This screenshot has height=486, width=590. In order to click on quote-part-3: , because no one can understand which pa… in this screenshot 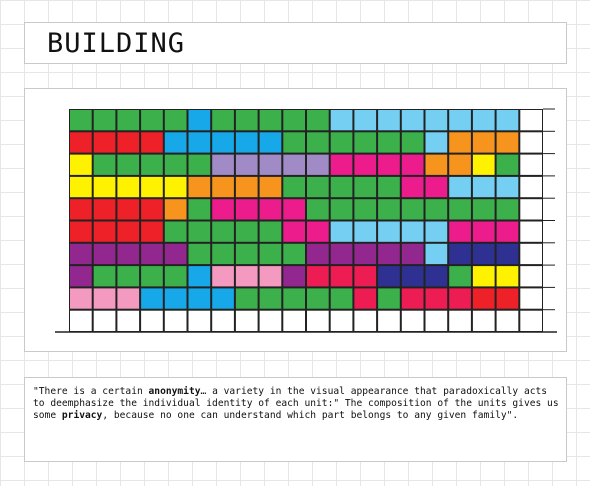, I will do `click(310, 415)`.